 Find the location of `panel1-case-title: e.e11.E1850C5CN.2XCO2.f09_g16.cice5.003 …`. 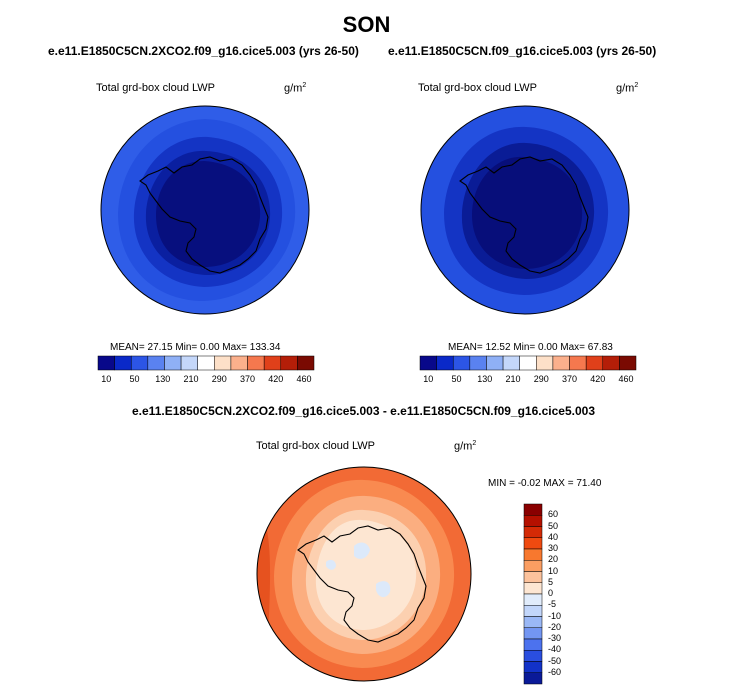

panel1-case-title: e.e11.E1850C5CN.2XCO2.f09_g16.cice5.003 … is located at coordinates (203, 51).